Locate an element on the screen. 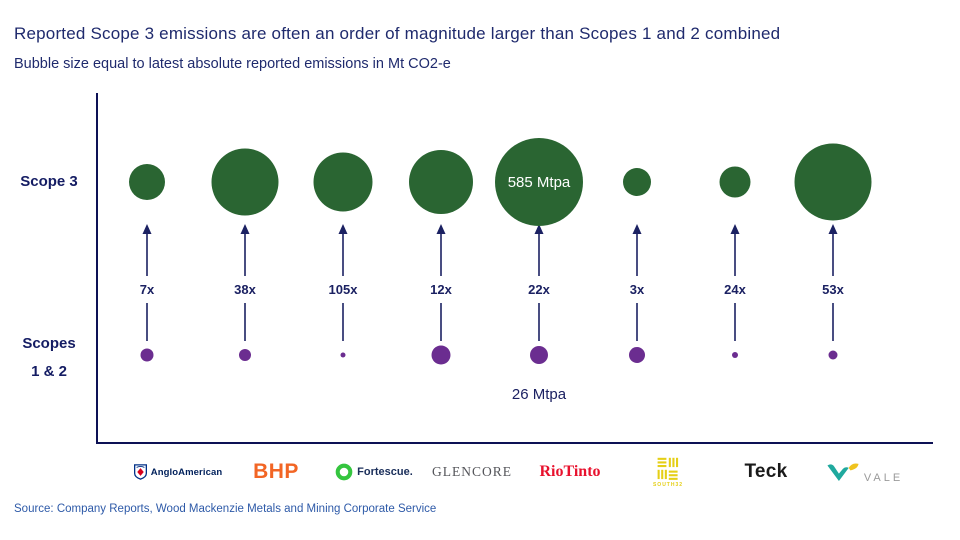  multiplier-label-0: 7x is located at coordinates (147, 289).